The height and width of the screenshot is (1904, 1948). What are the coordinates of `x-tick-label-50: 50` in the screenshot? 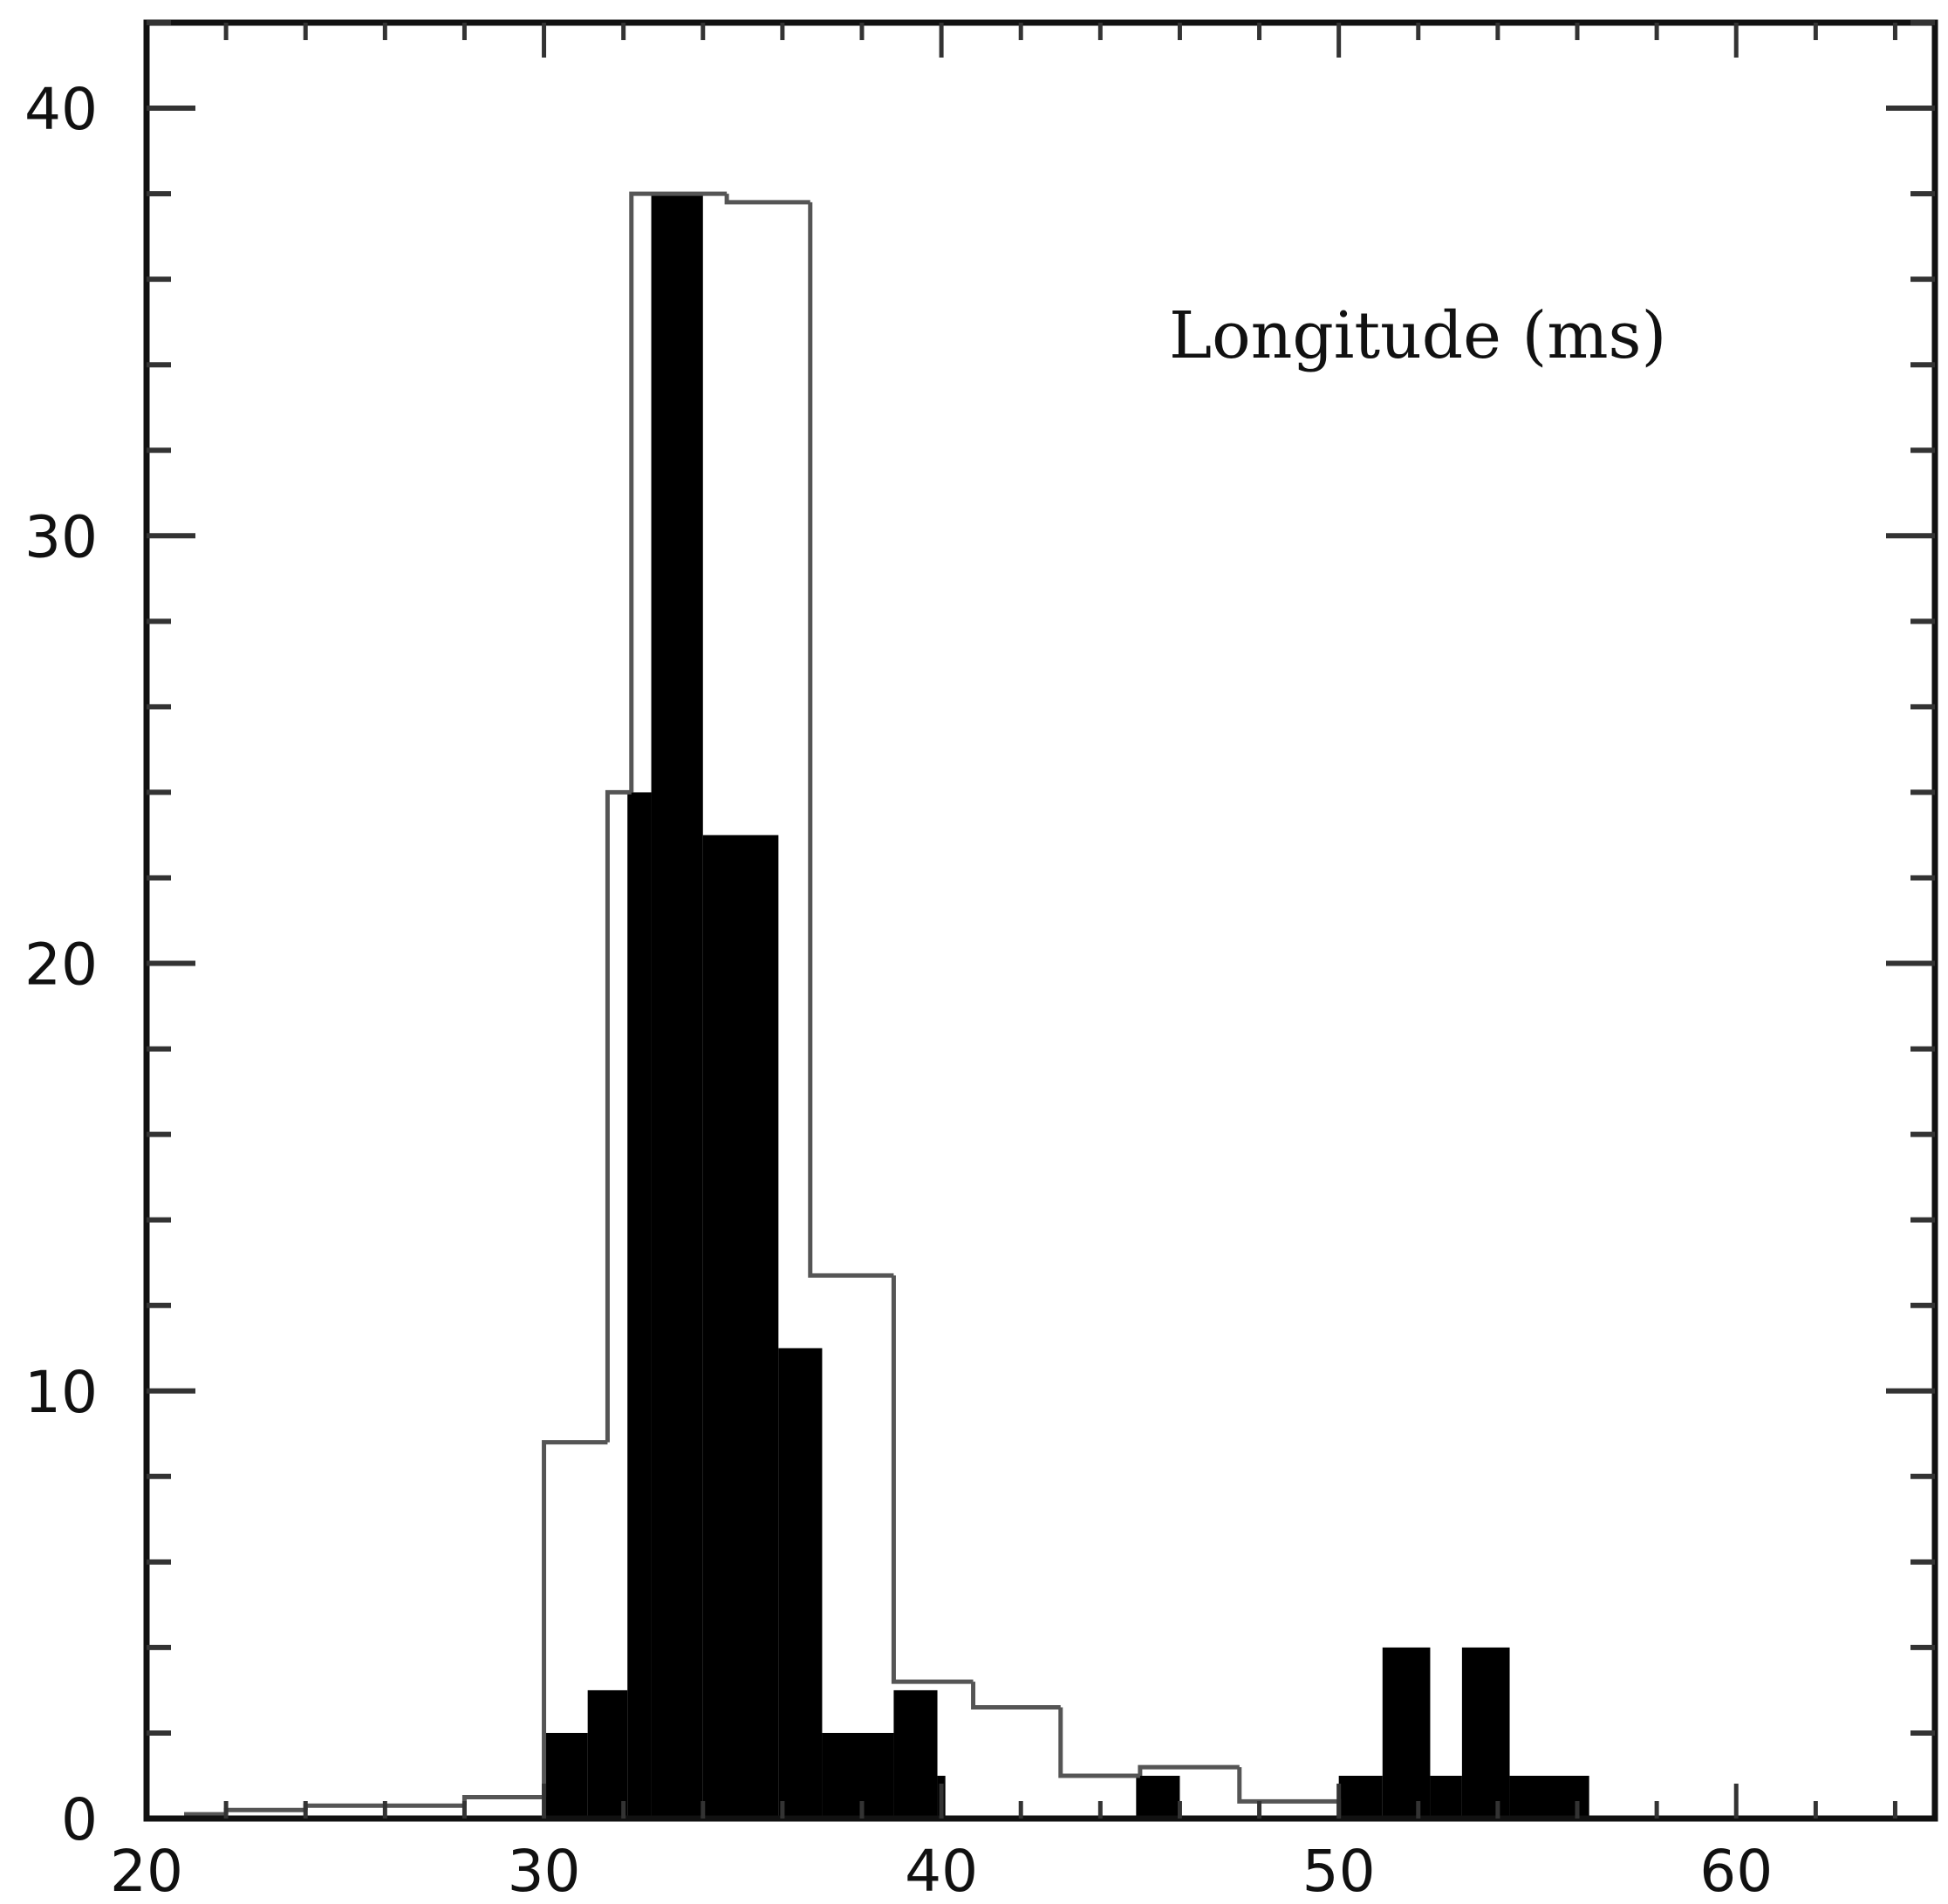 It's located at (1339, 1871).